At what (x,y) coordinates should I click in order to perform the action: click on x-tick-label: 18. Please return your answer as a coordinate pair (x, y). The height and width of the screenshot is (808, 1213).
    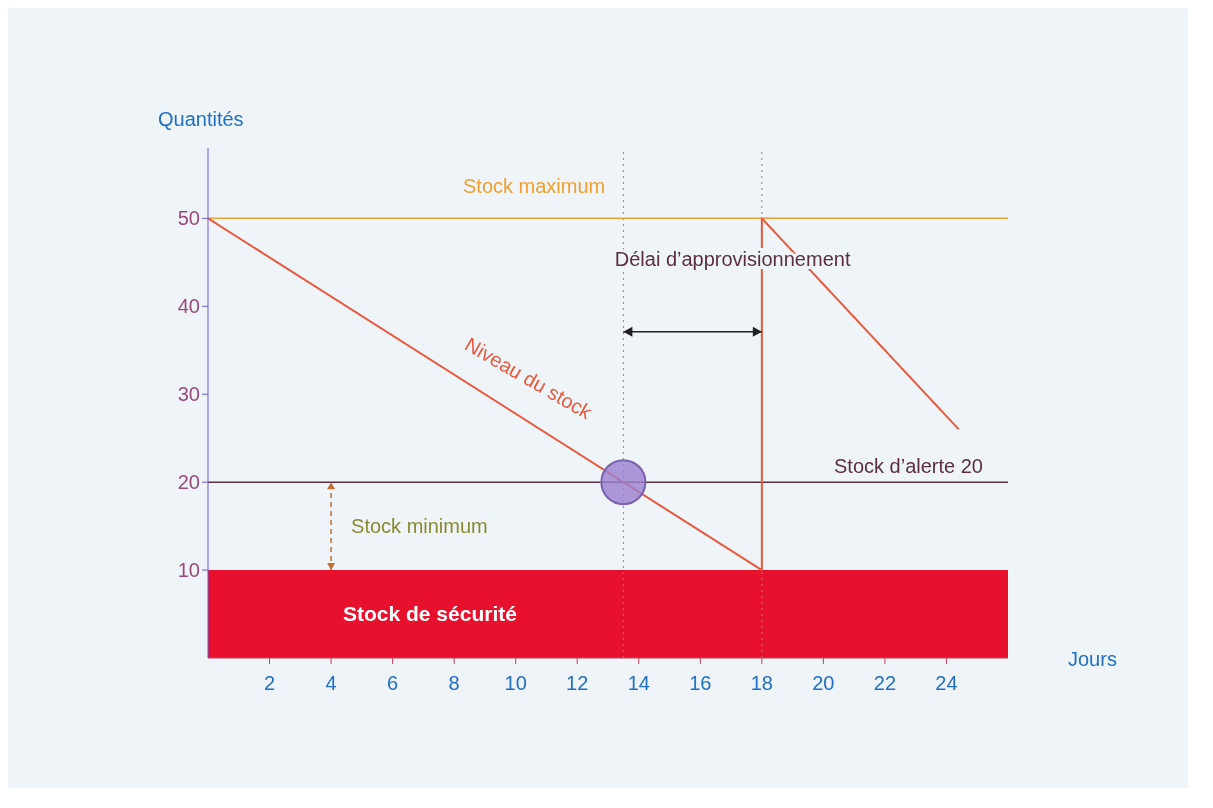
    Looking at the image, I should click on (761, 683).